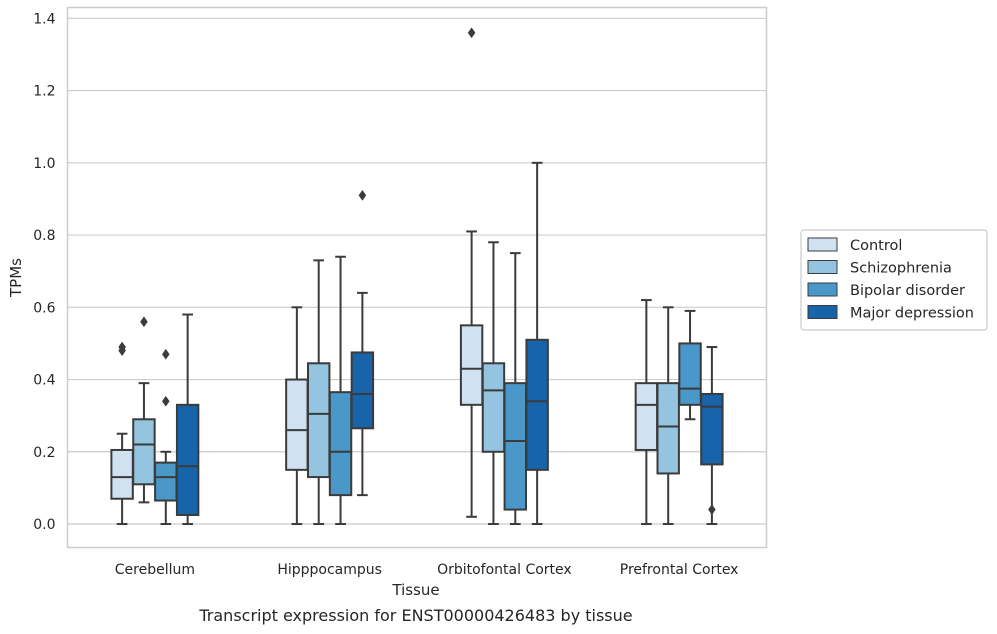  What do you see at coordinates (44, 164) in the screenshot?
I see `y-tick-label: 1.0` at bounding box center [44, 164].